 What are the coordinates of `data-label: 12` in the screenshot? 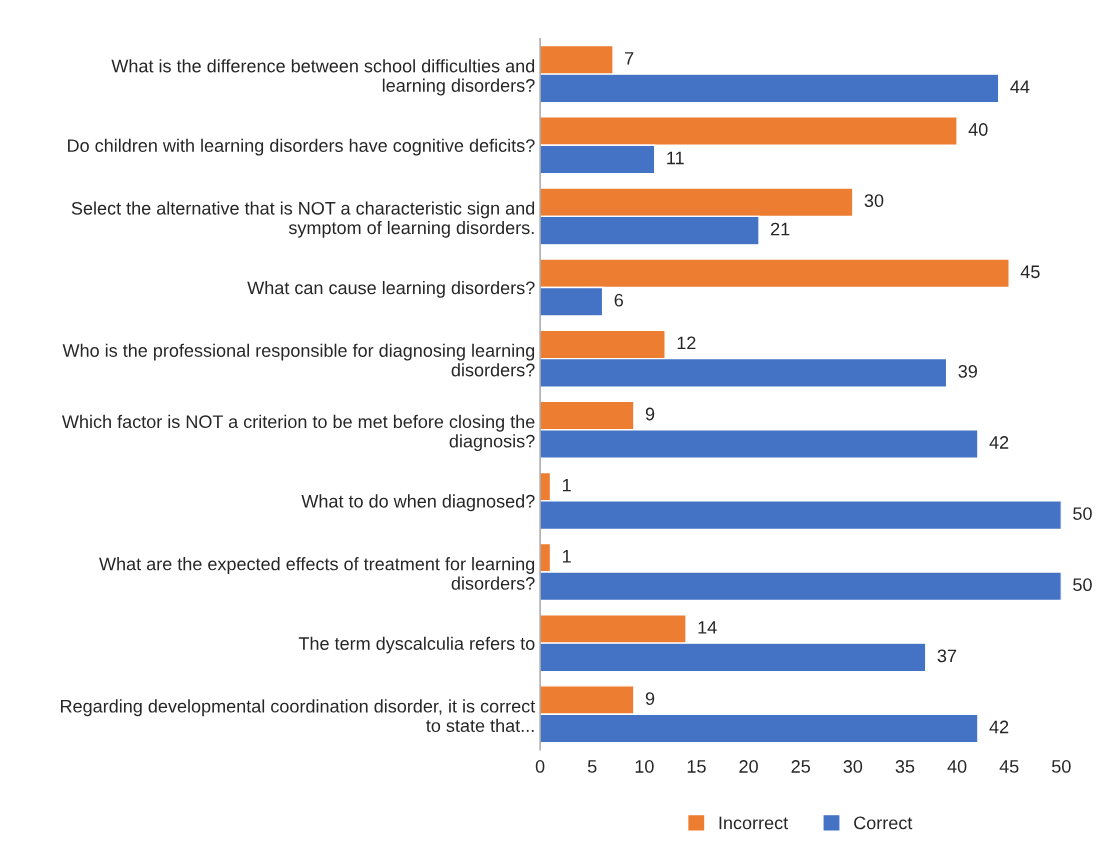 It's located at (686, 343).